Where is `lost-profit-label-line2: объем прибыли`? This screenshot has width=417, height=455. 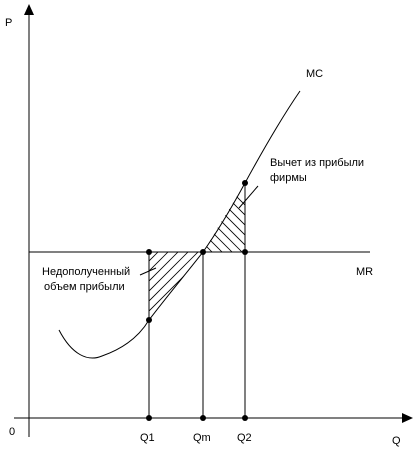 lost-profit-label-line2: объем прибыли is located at coordinates (84, 287).